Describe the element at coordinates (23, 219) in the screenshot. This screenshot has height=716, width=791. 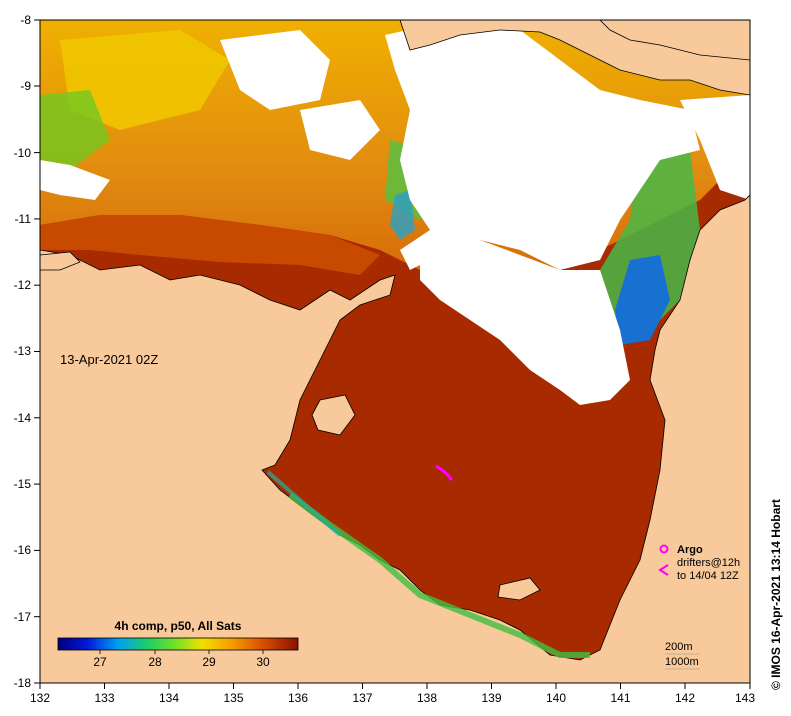
I see `y-tick-label: -11` at that location.